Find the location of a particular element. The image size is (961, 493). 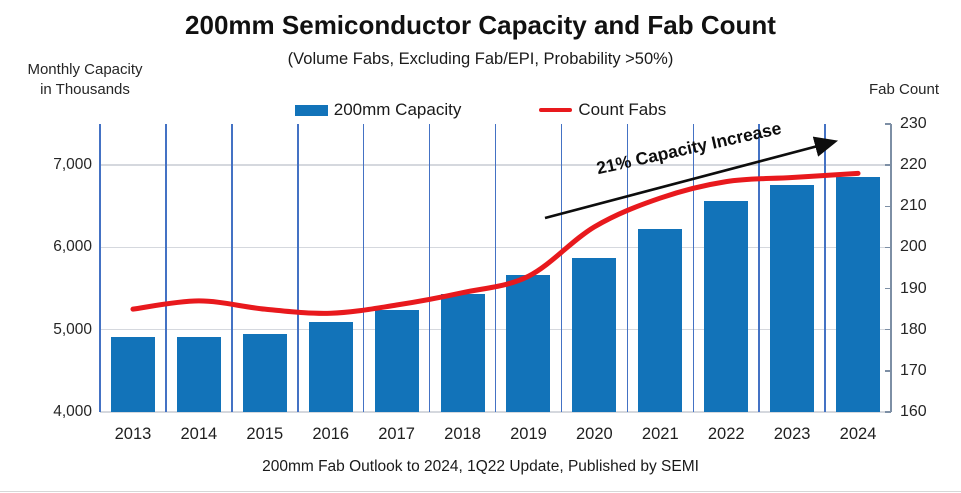

legend-fabs-label: Count Fabs is located at coordinates (622, 109).